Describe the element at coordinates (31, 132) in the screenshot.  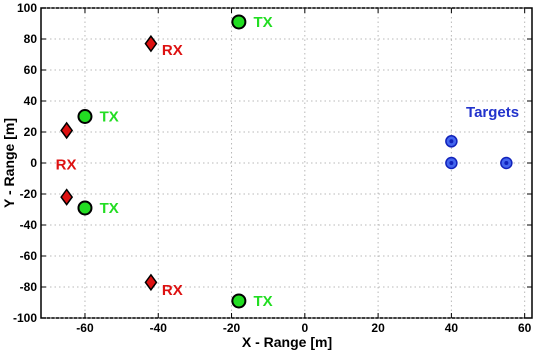
I see `y-tick-label: 20` at that location.